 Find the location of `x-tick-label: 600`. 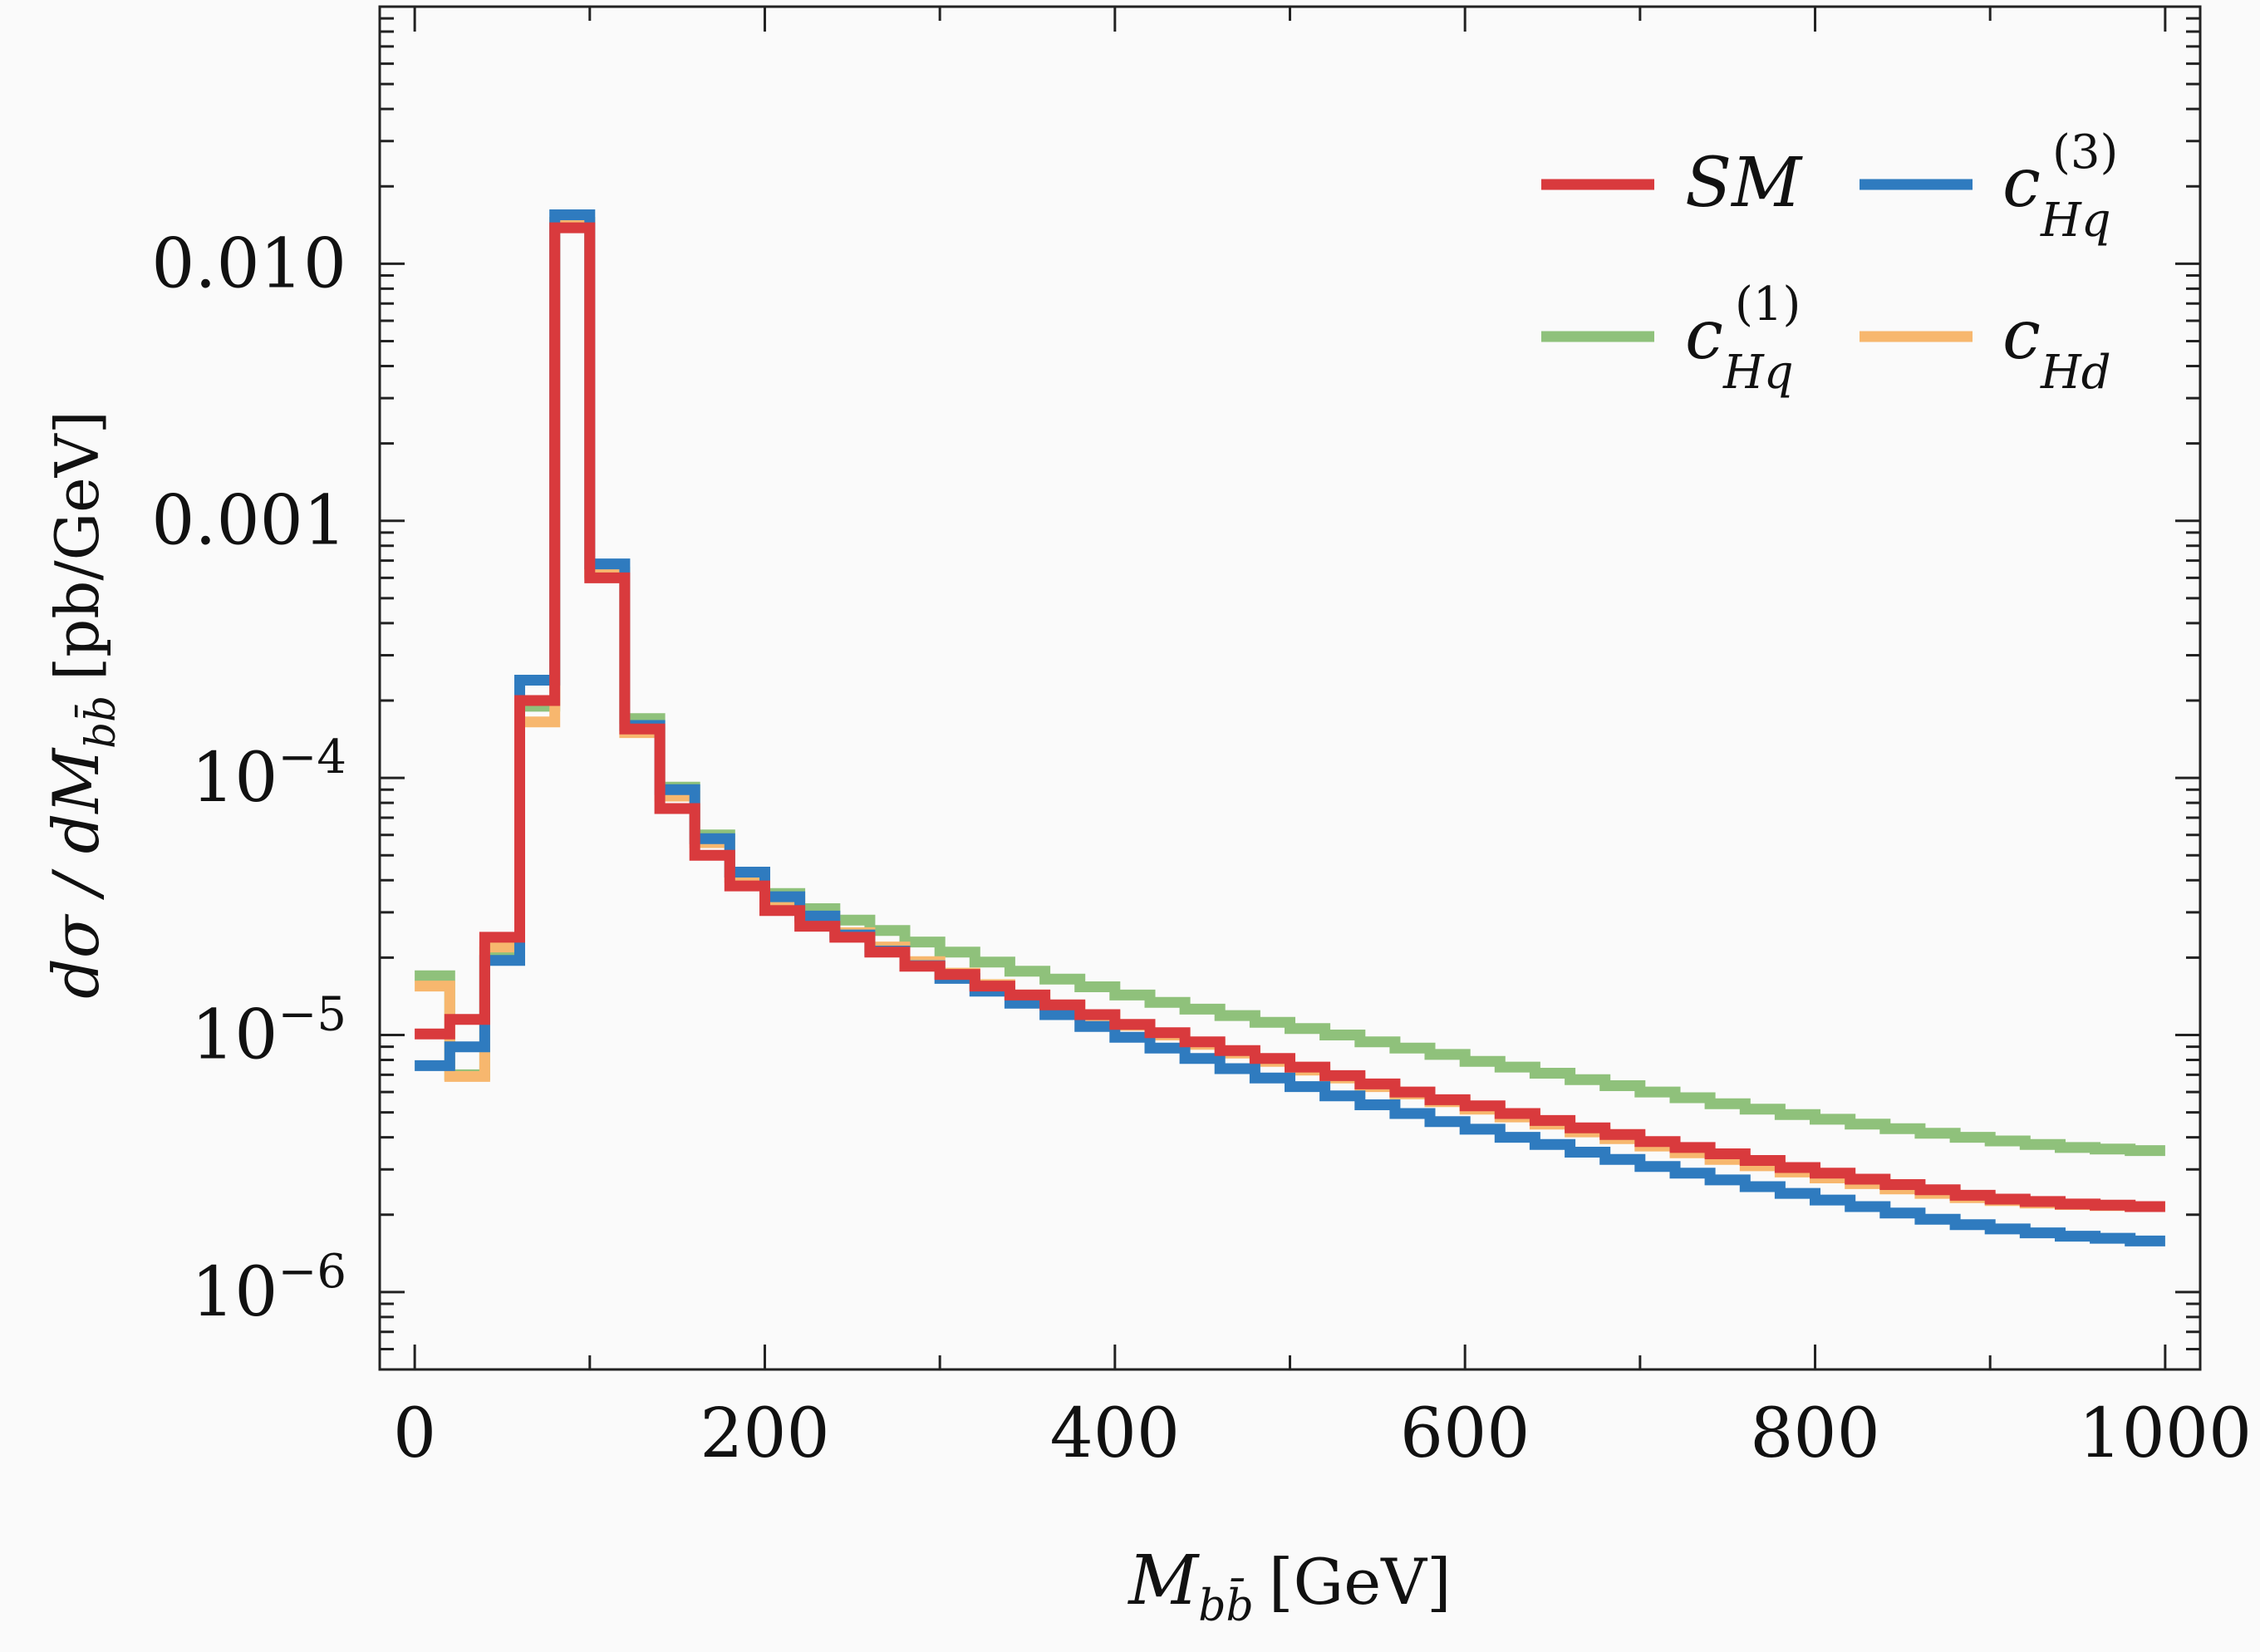

x-tick-label: 600 is located at coordinates (1465, 1433).